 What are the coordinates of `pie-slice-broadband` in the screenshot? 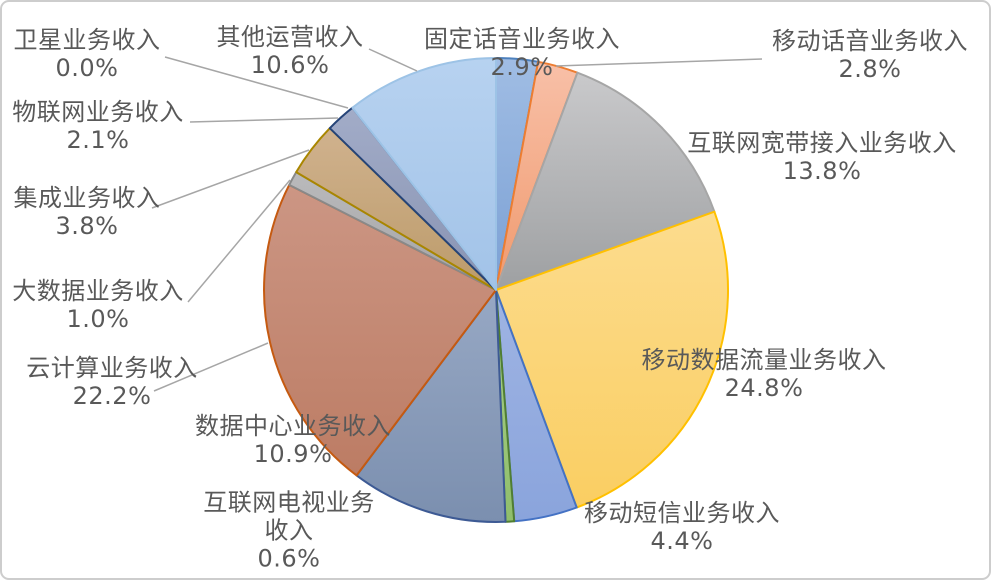 It's located at (605, 181).